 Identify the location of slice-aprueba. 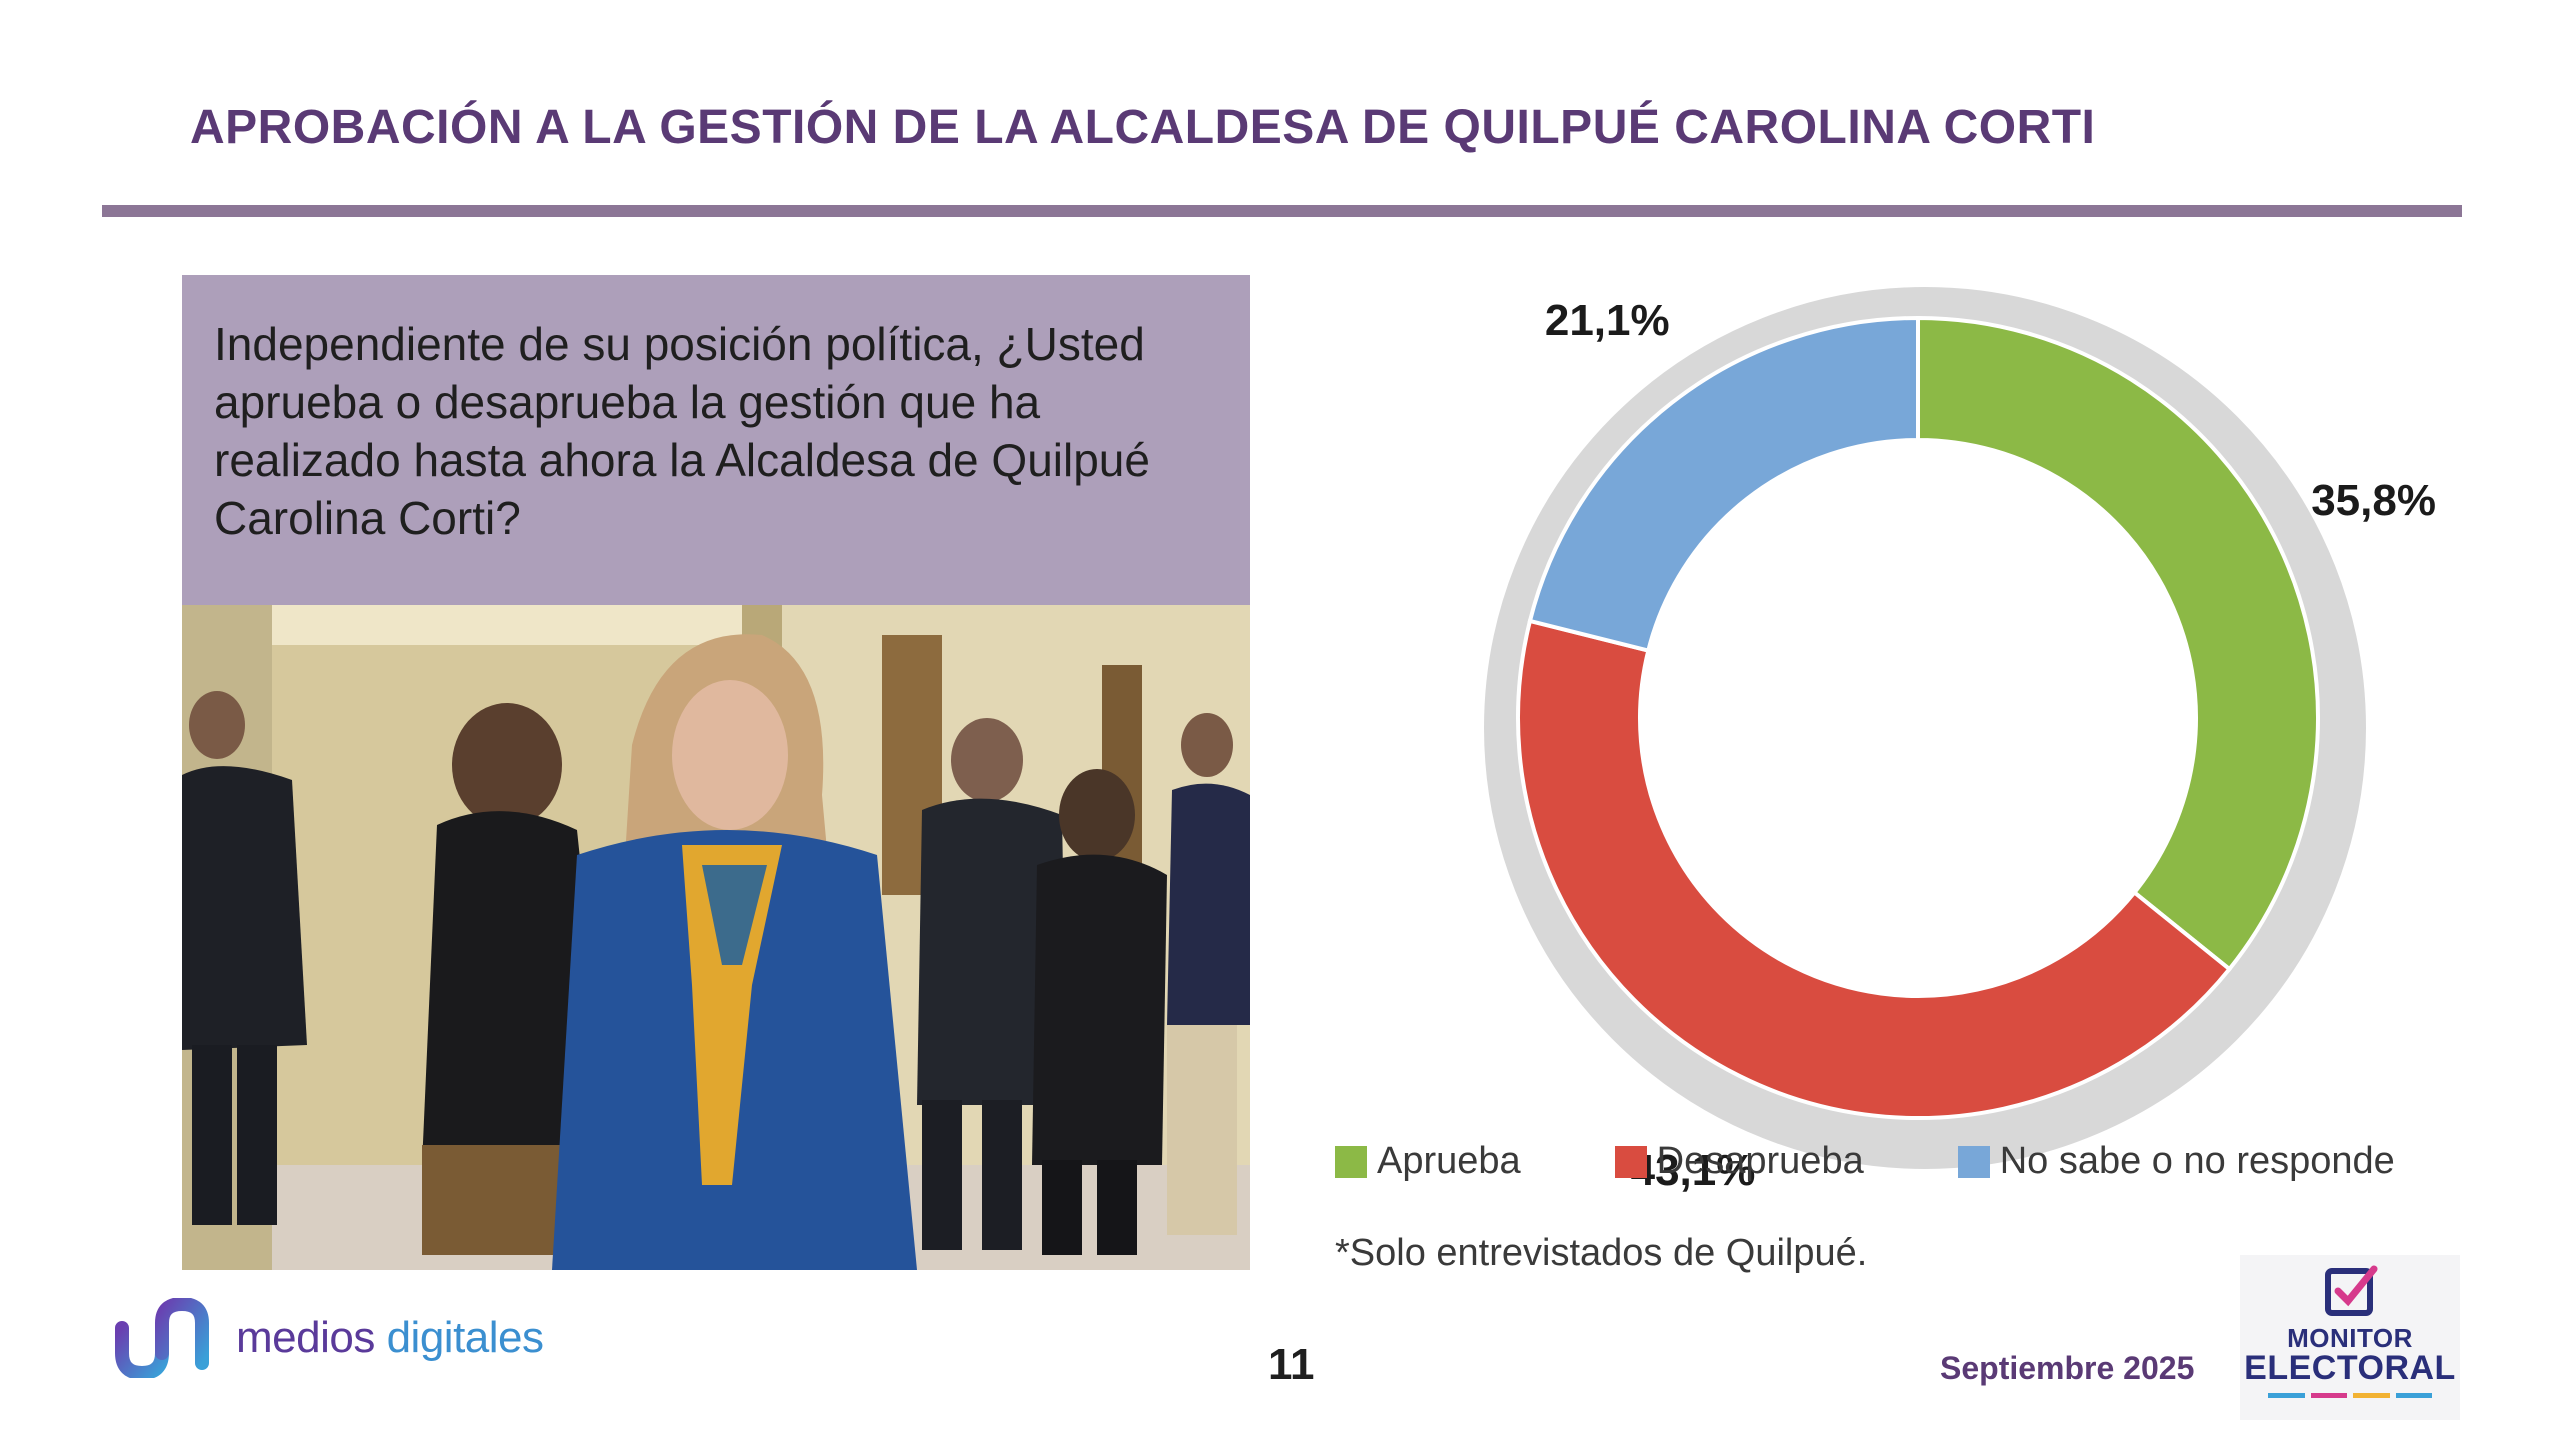
(2118, 643).